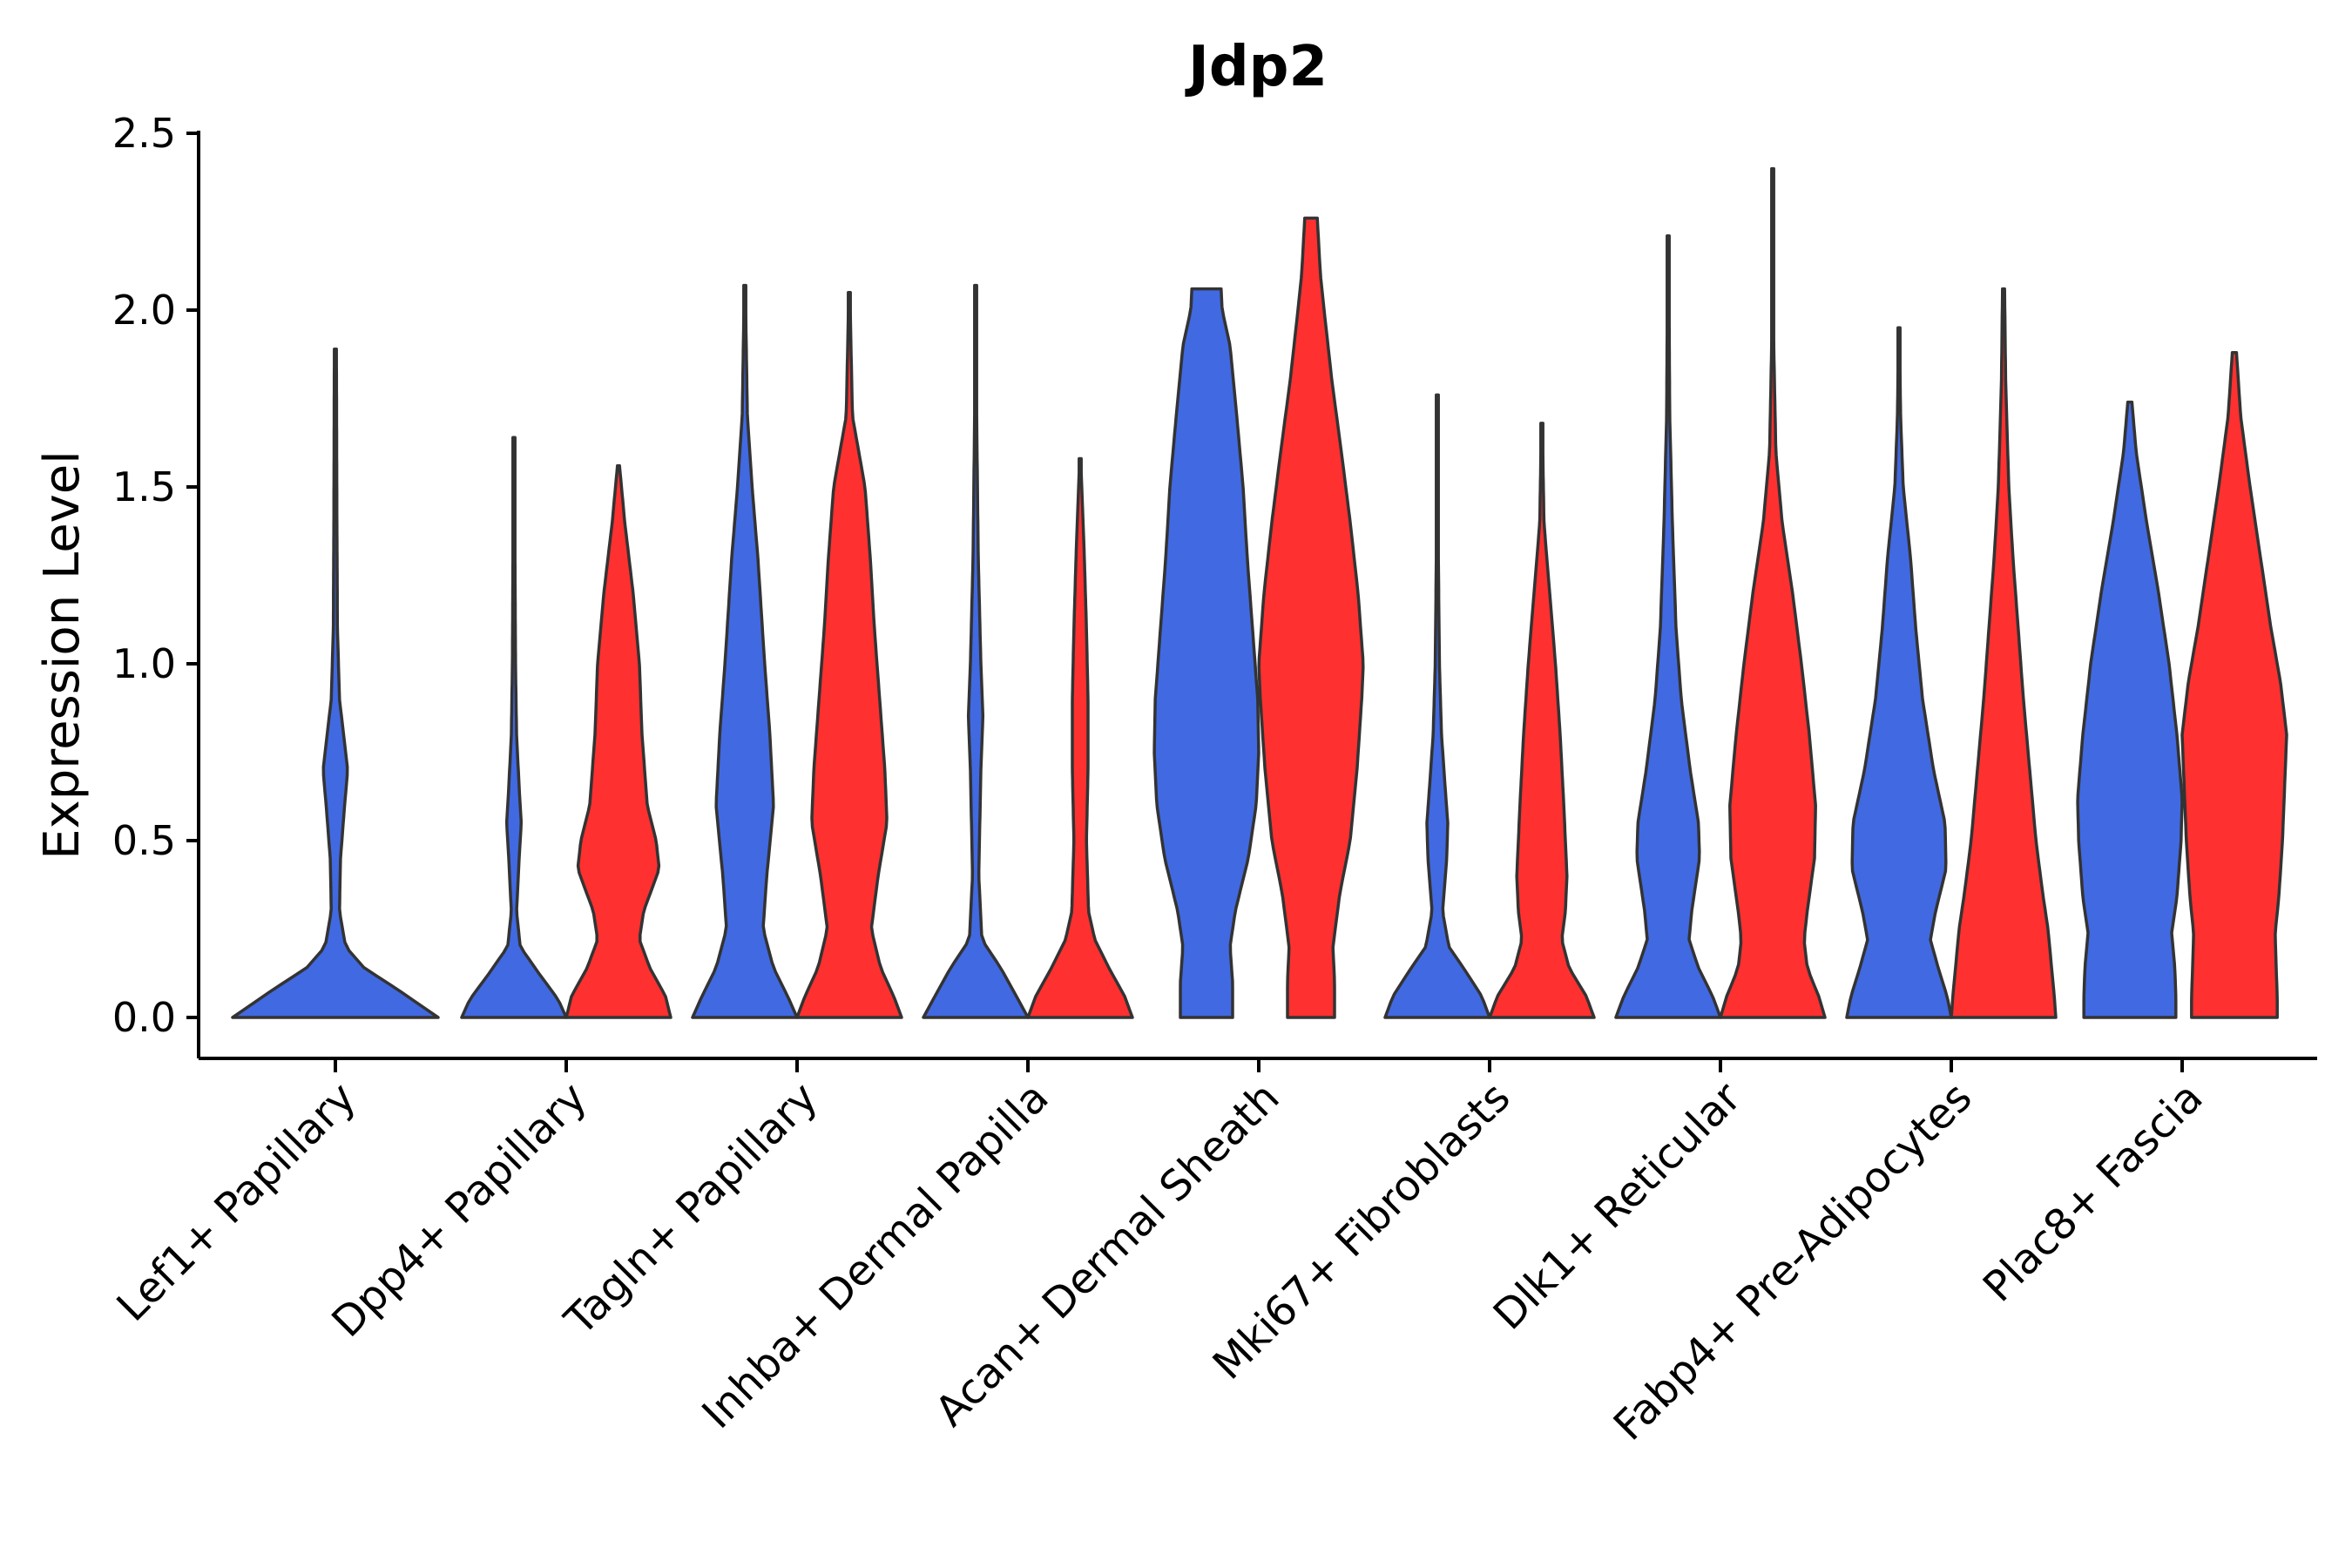 This screenshot has width=2352, height=1568. I want to click on violin-4-blue, so click(976, 651).